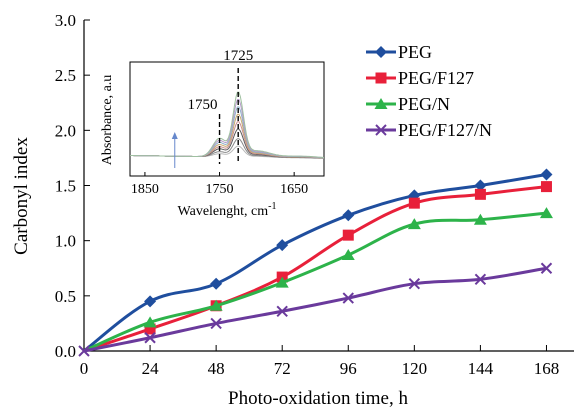  Describe the element at coordinates (65, 351) in the screenshot. I see `y-tick-label: 0.0` at that location.